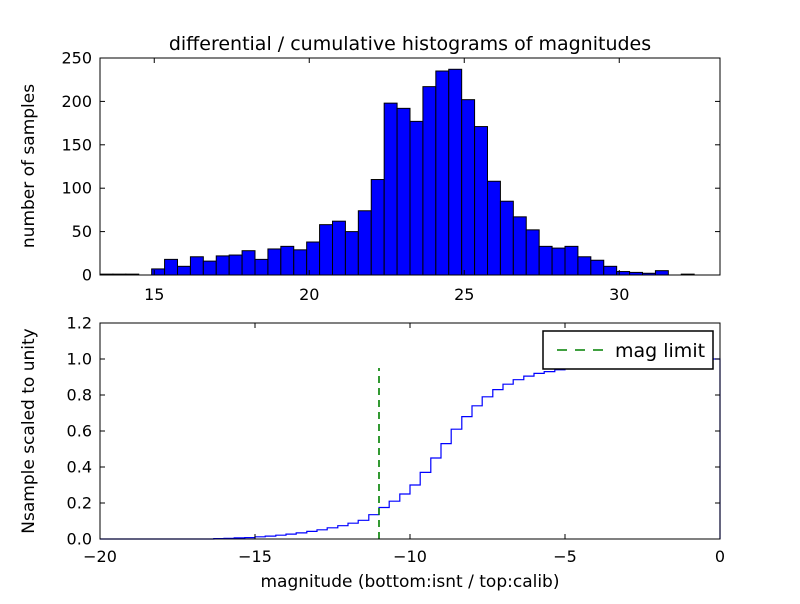  What do you see at coordinates (29, 430) in the screenshot?
I see `bottom-y-axis-label: Nsample scaled to unity` at bounding box center [29, 430].